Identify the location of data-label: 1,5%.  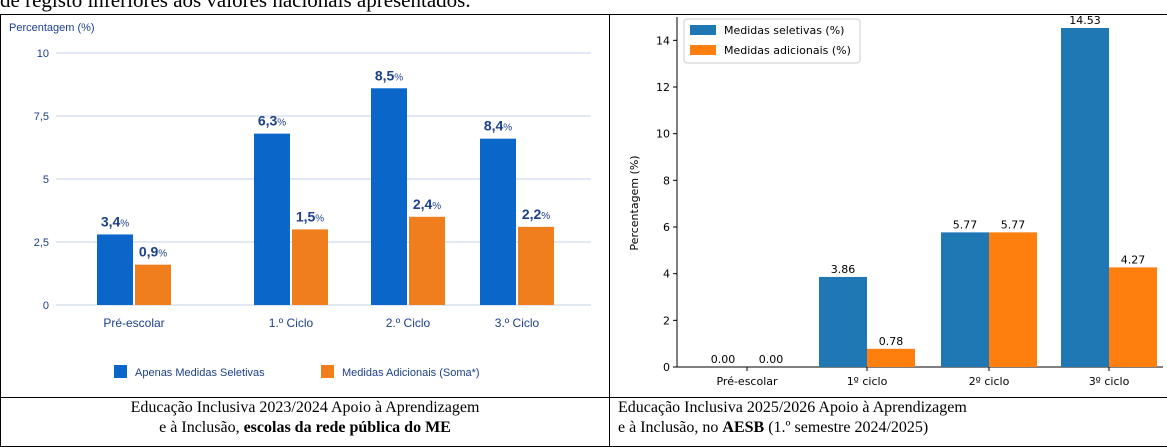
(310, 216).